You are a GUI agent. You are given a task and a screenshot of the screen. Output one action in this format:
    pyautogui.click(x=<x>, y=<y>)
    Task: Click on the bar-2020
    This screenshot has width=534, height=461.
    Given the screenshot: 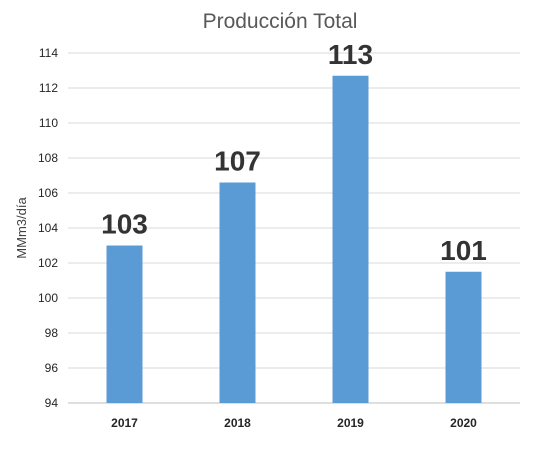 What is the action you would take?
    pyautogui.click(x=463, y=337)
    